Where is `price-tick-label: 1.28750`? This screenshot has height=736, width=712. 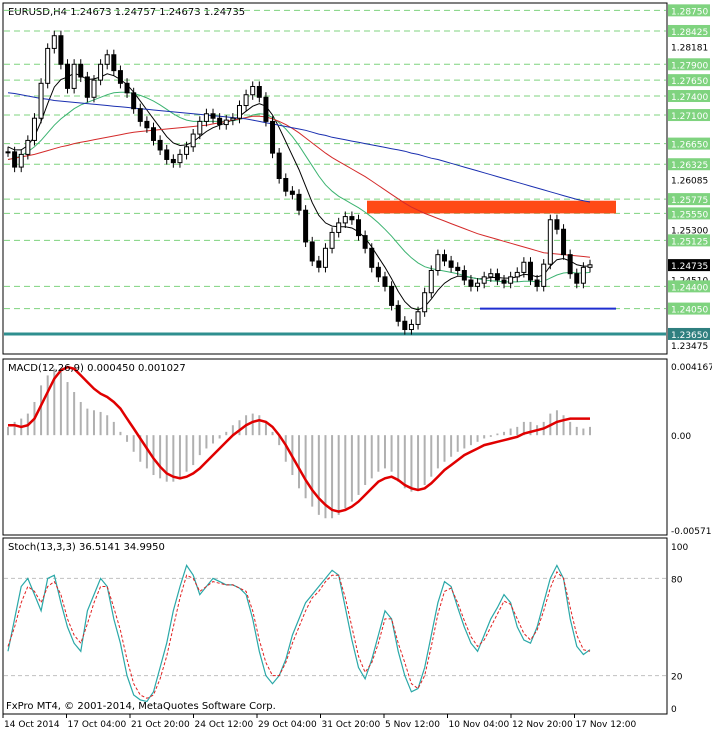
price-tick-label: 1.28750 is located at coordinates (689, 12).